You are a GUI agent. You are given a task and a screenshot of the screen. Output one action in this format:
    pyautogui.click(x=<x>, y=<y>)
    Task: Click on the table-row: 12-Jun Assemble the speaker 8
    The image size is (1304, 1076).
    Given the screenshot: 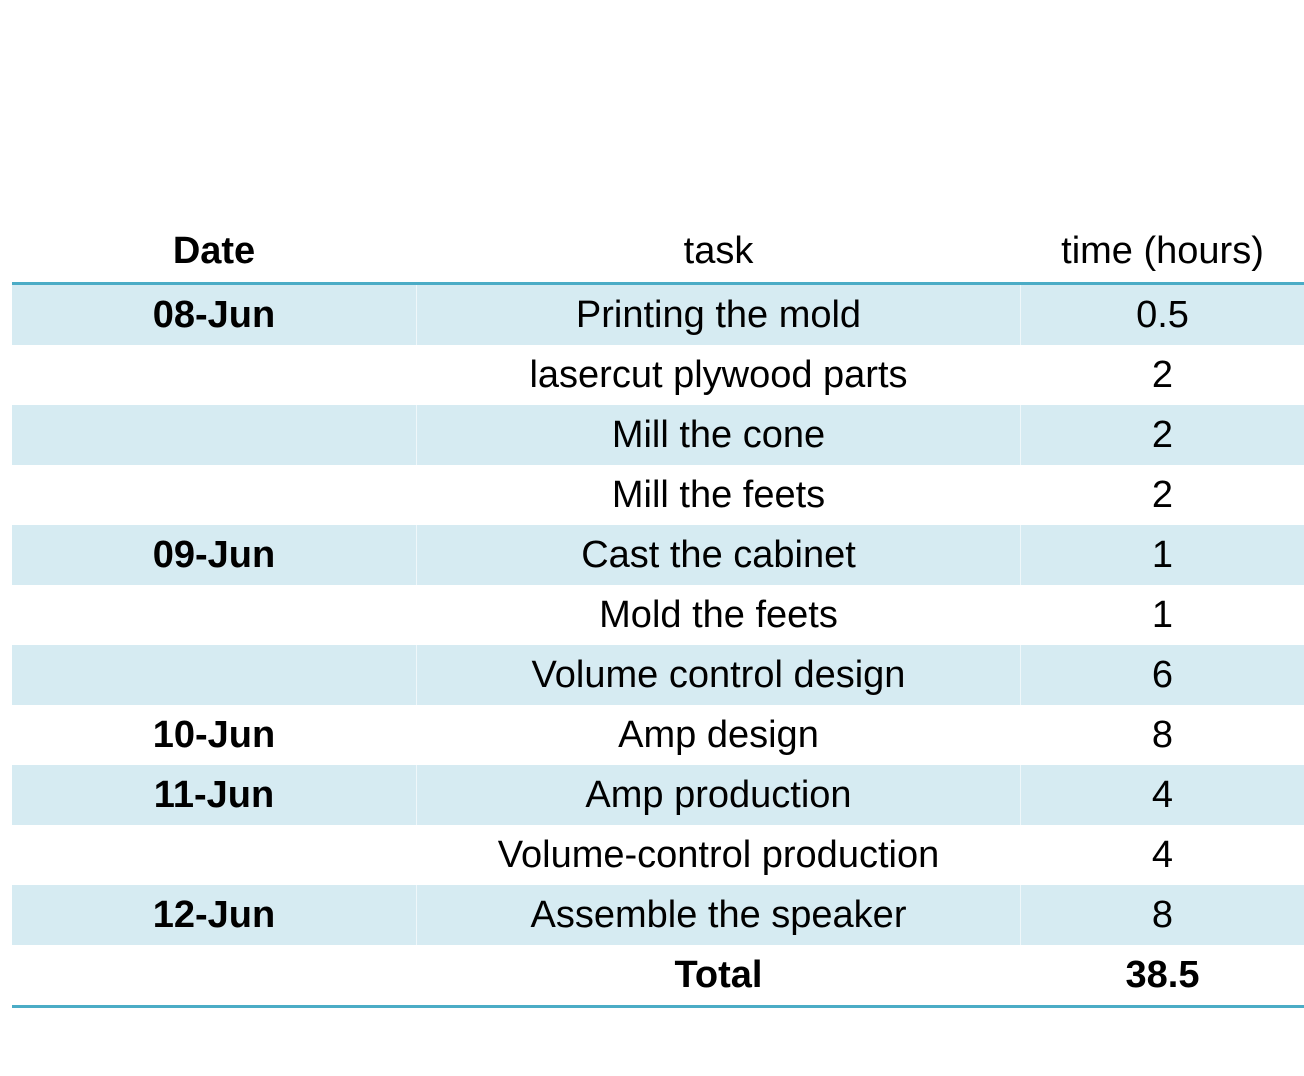 What is the action you would take?
    pyautogui.click(x=658, y=915)
    